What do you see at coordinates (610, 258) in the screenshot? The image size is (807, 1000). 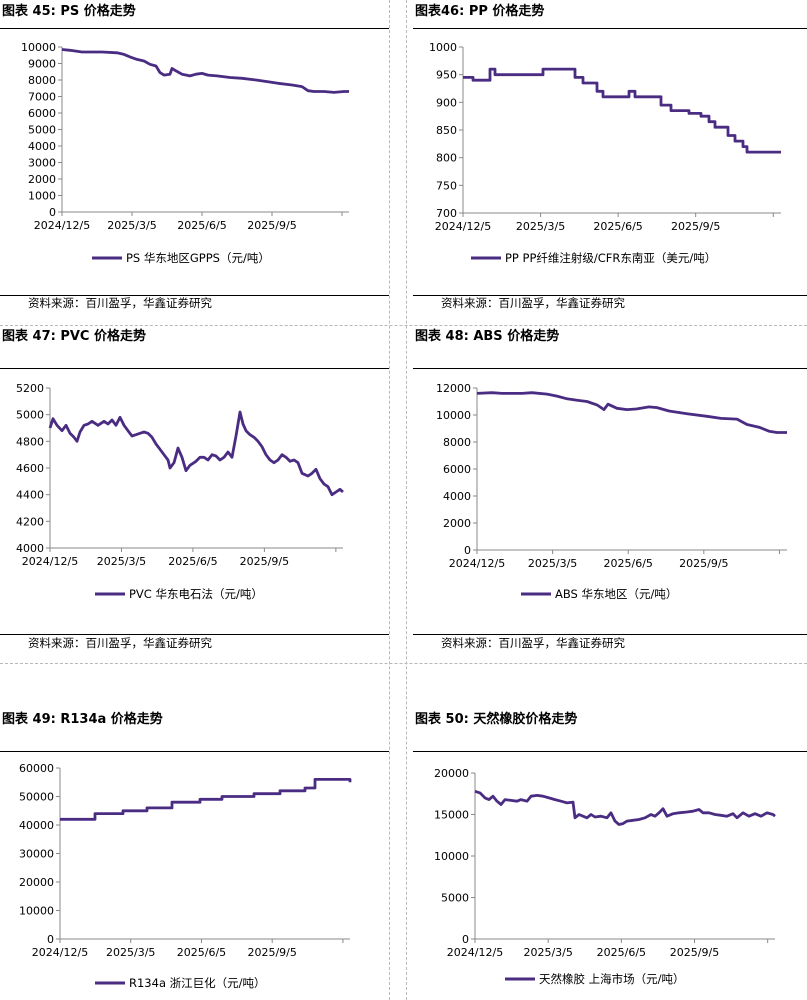 I see `legend-label: PP PP纤维注射级/CFR东南亚（美元/吨）` at bounding box center [610, 258].